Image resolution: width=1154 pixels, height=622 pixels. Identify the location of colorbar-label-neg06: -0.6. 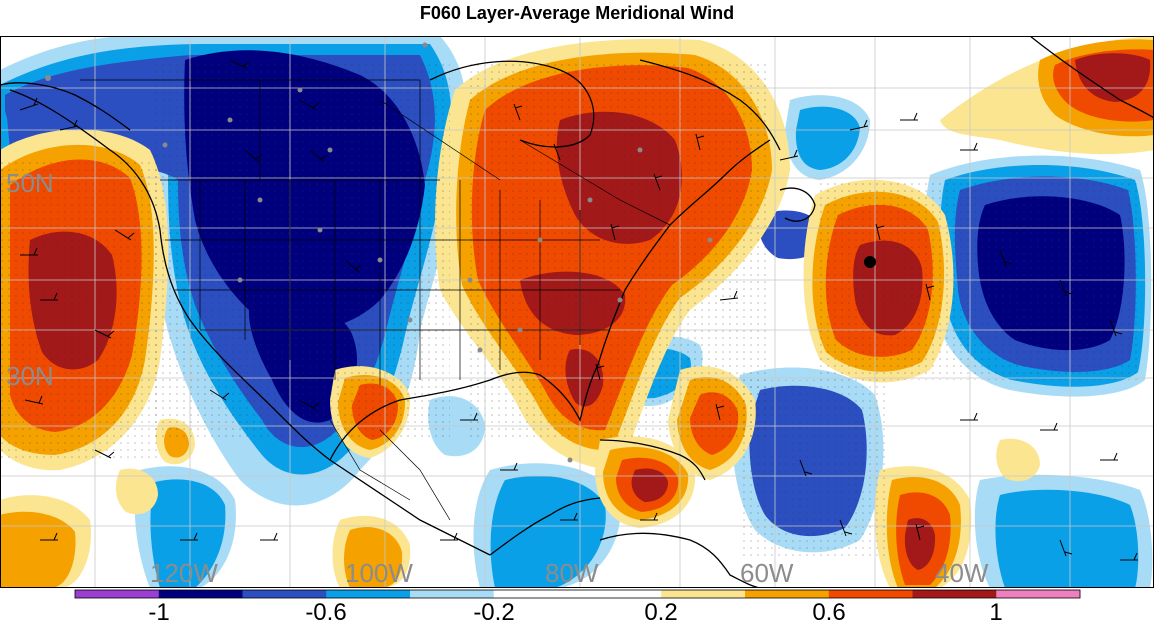
(325, 610).